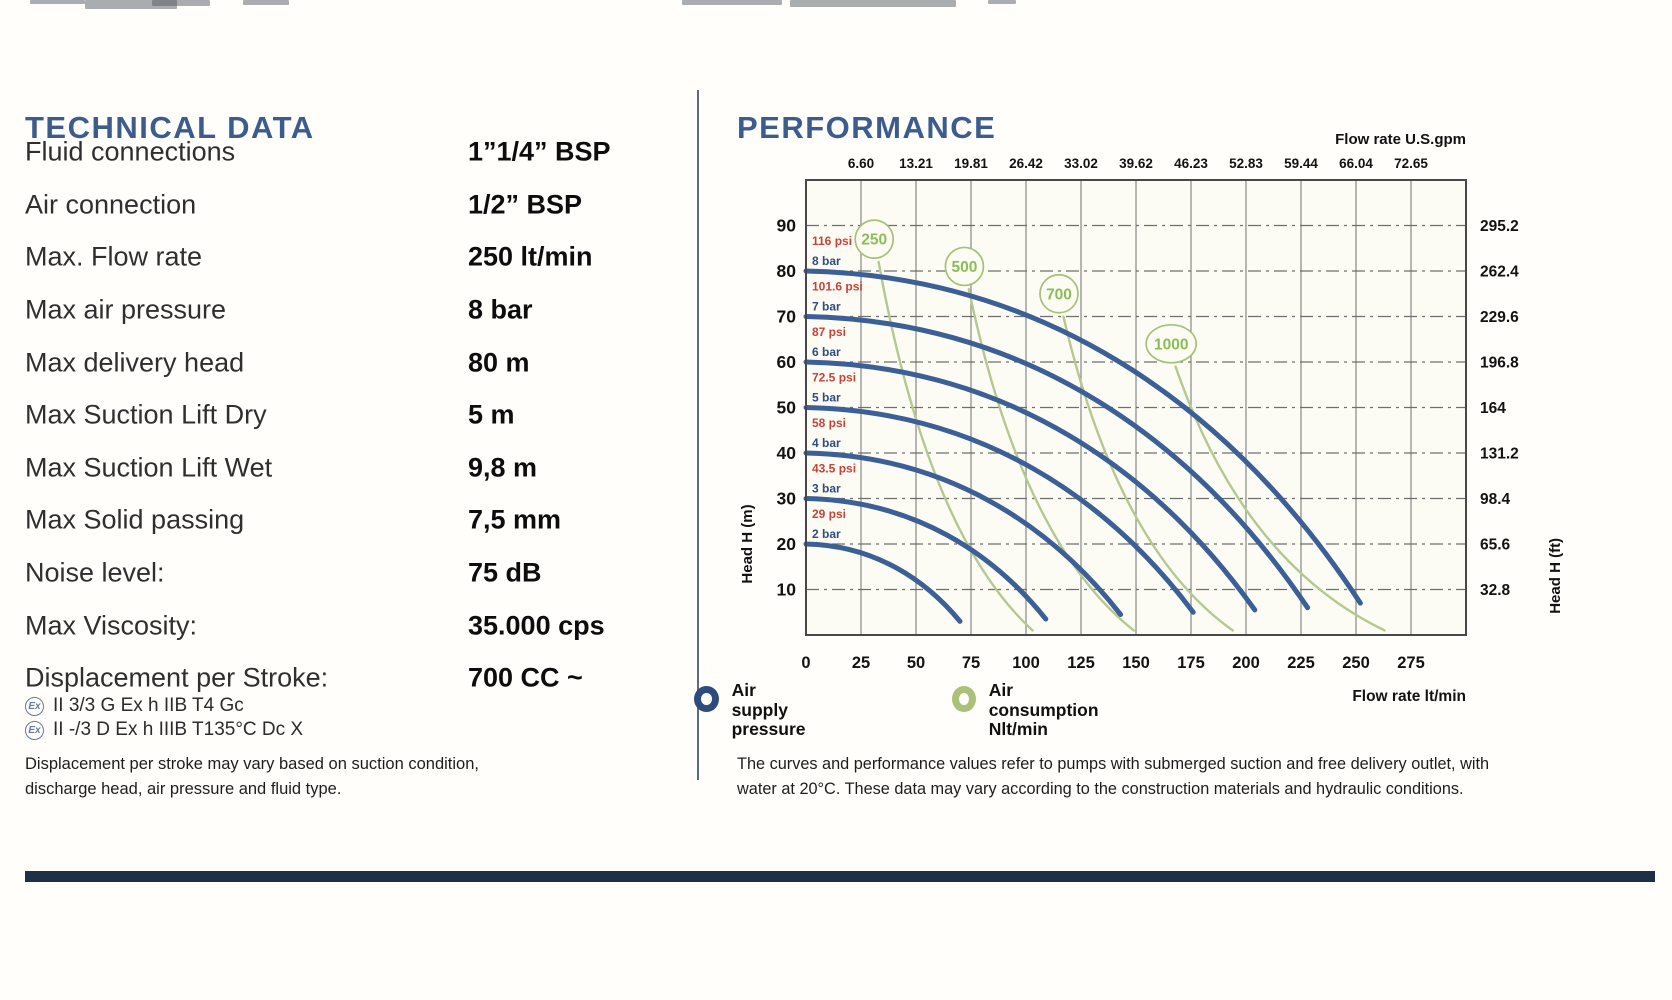 This screenshot has width=1672, height=1000. Describe the element at coordinates (1246, 163) in the screenshot. I see `x-top-tick: 52.83` at that location.